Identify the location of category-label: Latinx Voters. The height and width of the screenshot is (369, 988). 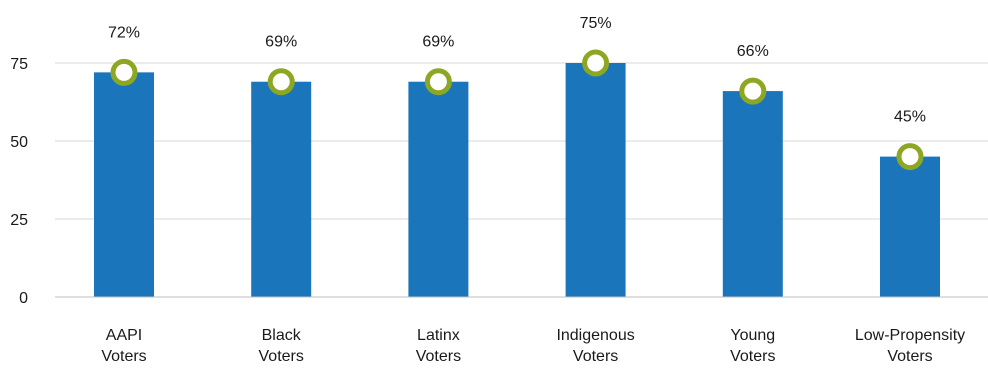
(438, 346).